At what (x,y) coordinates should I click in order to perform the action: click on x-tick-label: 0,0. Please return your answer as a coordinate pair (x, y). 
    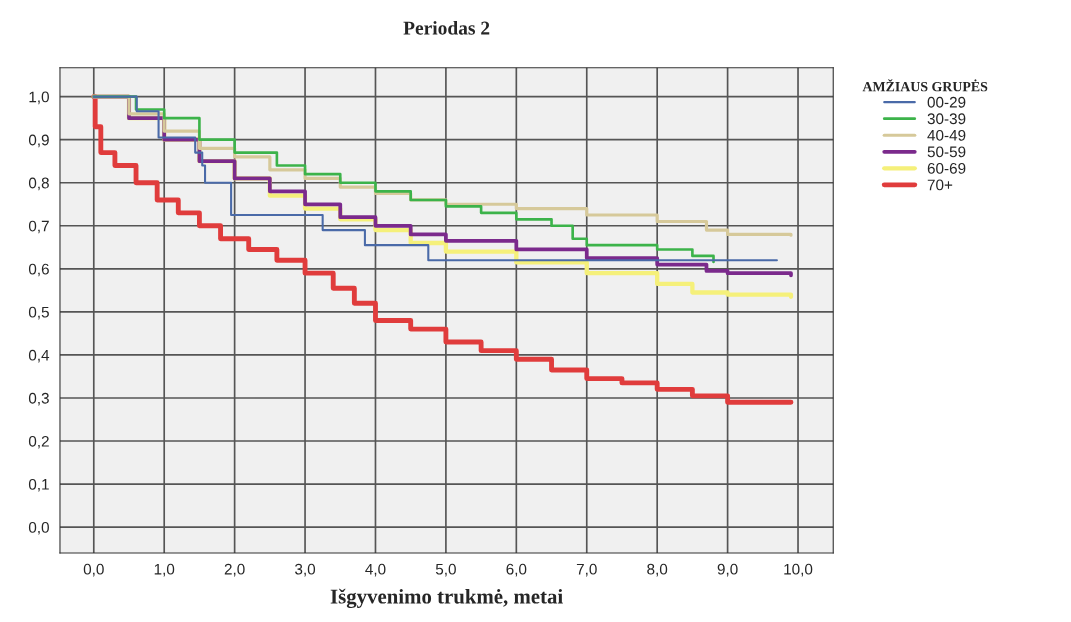
    Looking at the image, I should click on (93, 570).